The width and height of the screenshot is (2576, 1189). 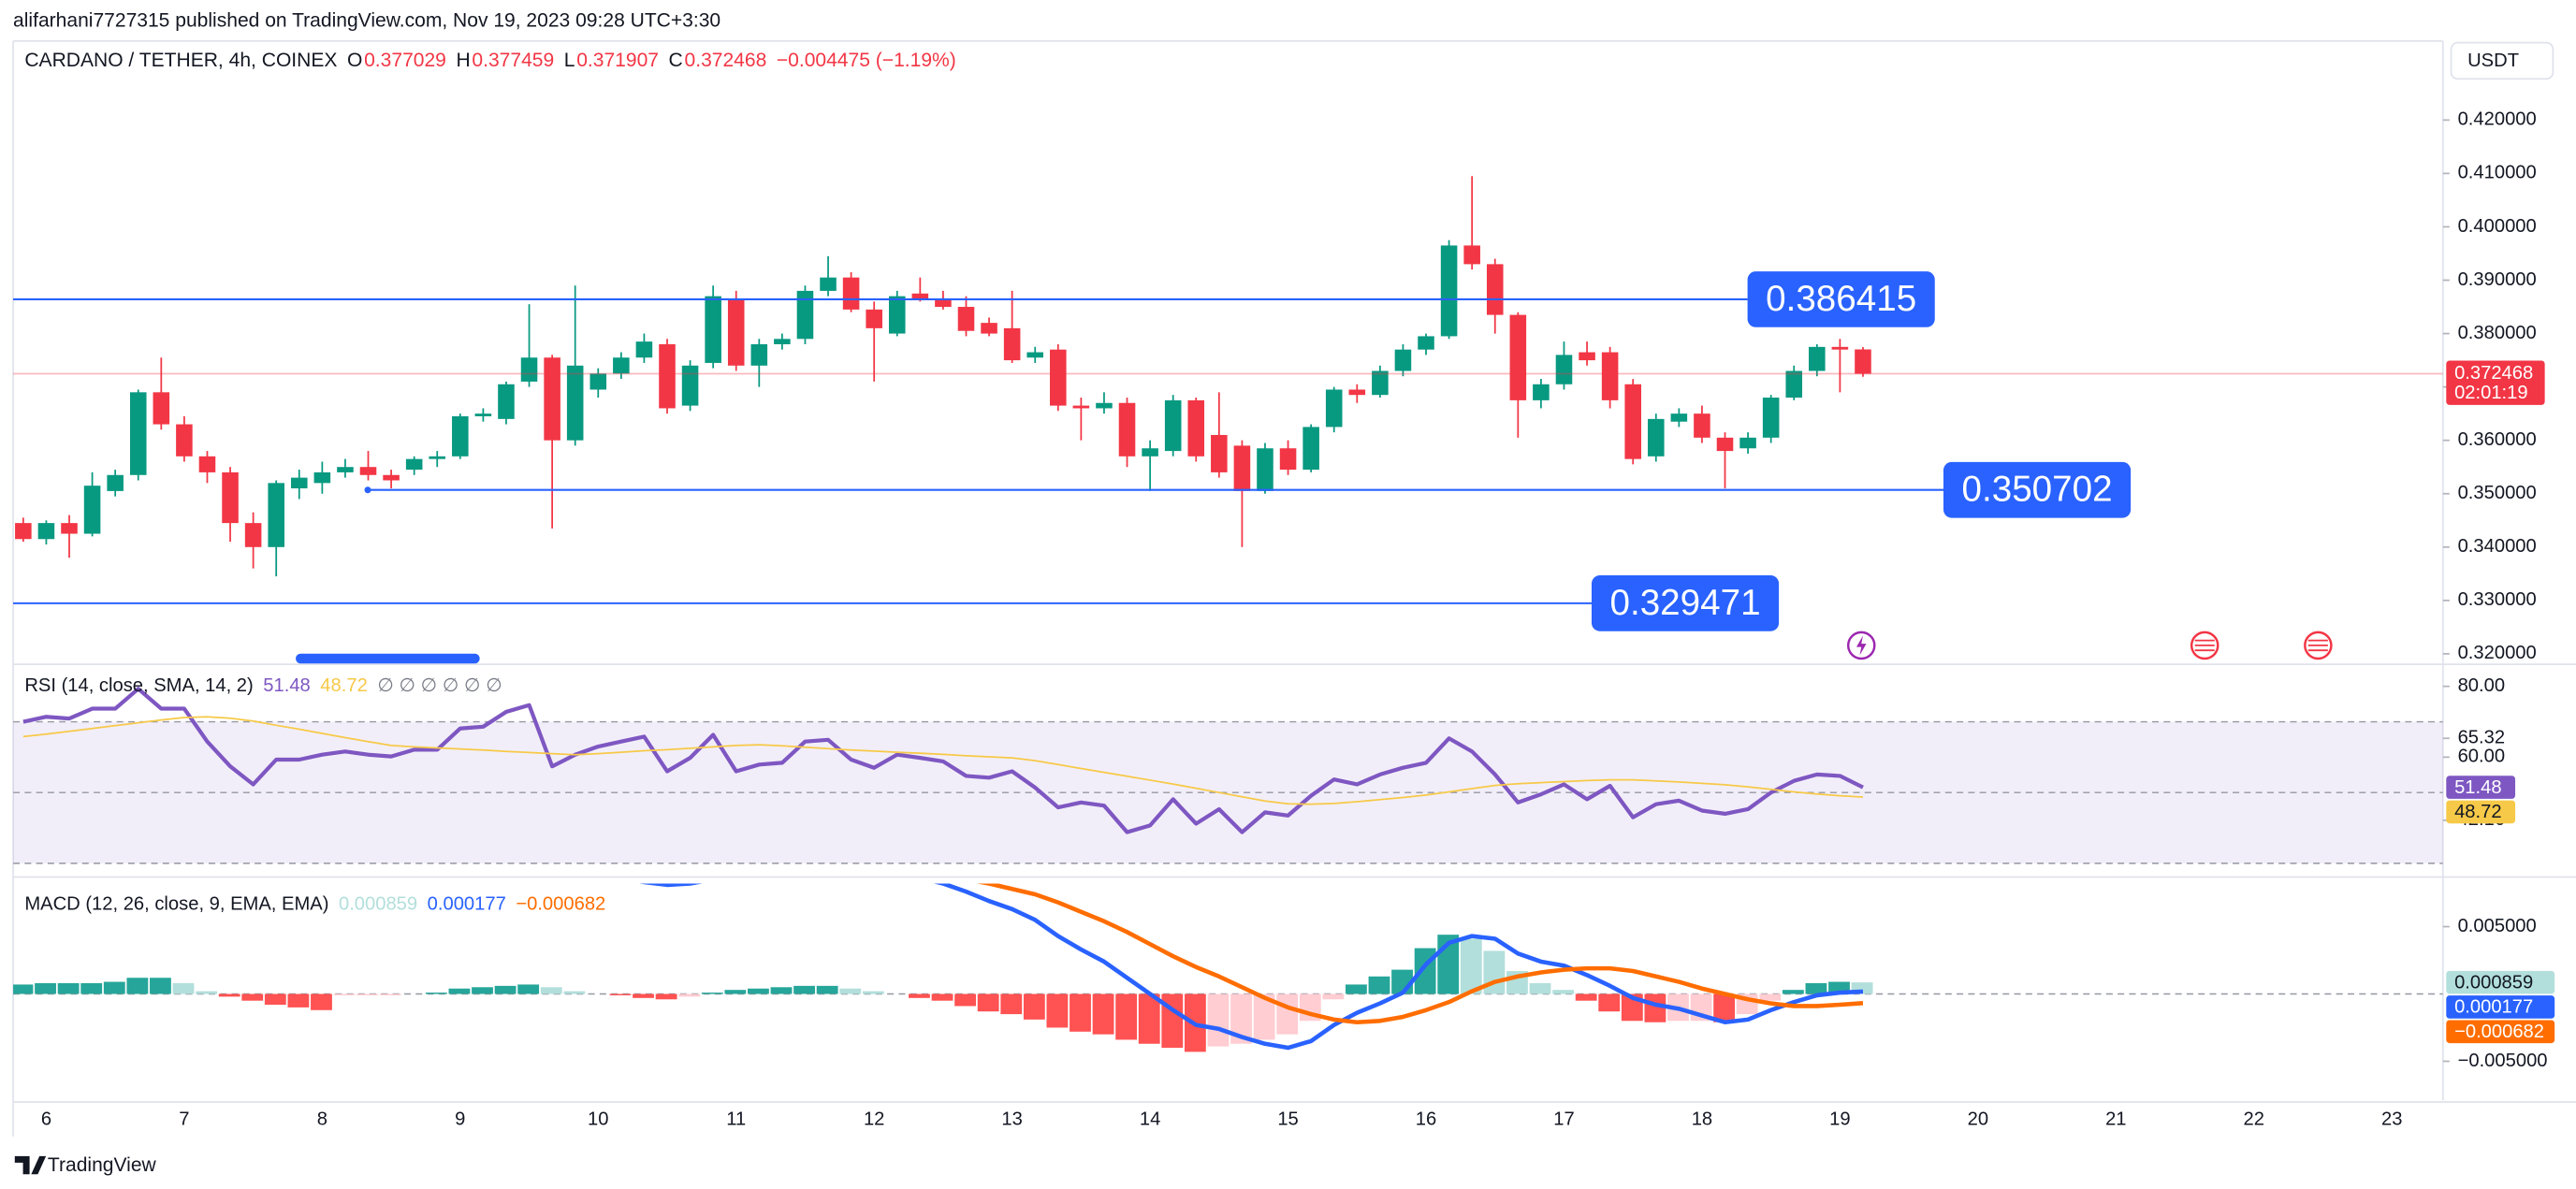 I want to click on logo, so click(x=30, y=1165).